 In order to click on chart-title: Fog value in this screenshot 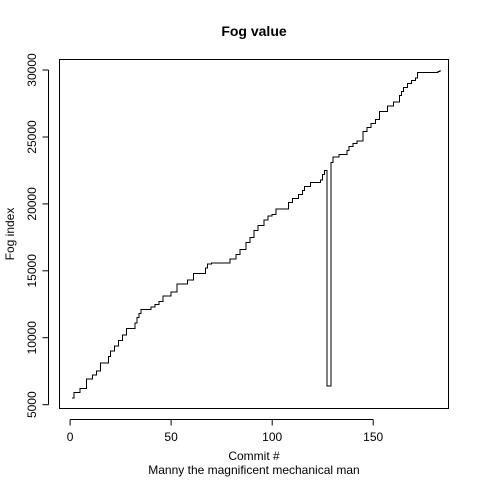, I will do `click(254, 31)`.